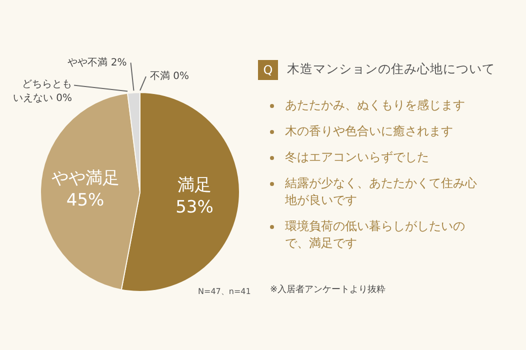 The height and width of the screenshot is (350, 526). Describe the element at coordinates (357, 157) in the screenshot. I see `text: 冬はエアコンいらずでした` at that location.